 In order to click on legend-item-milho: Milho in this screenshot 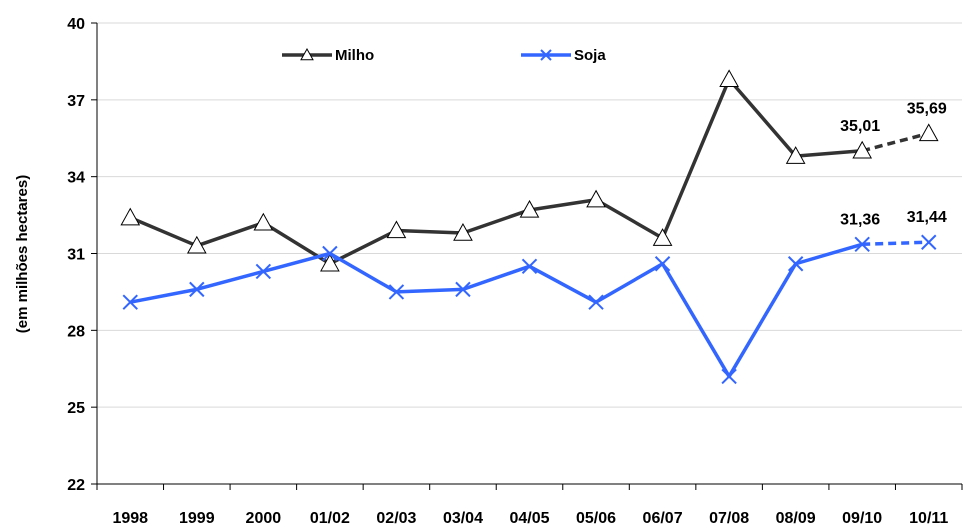, I will do `click(328, 55)`.